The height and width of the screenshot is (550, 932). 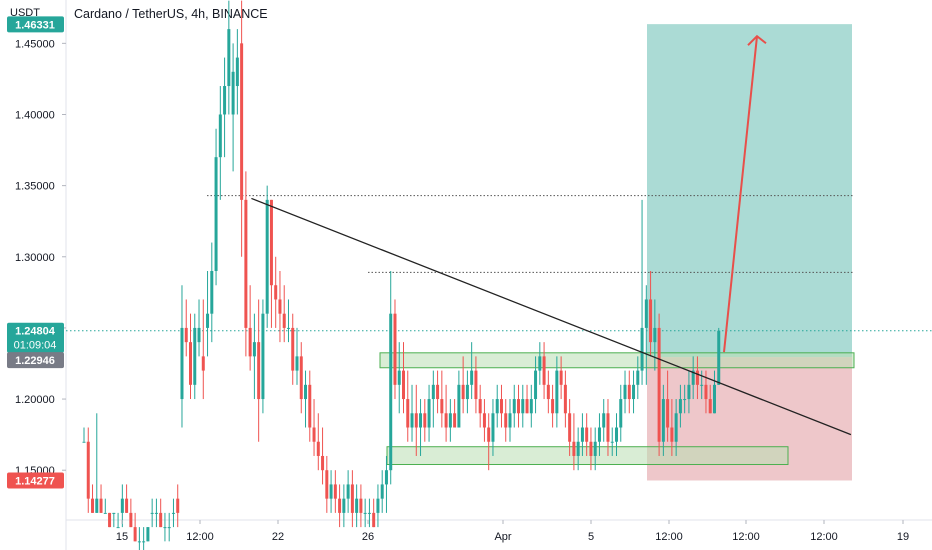 I want to click on high-price-badge: 1.46331, so click(x=35, y=24).